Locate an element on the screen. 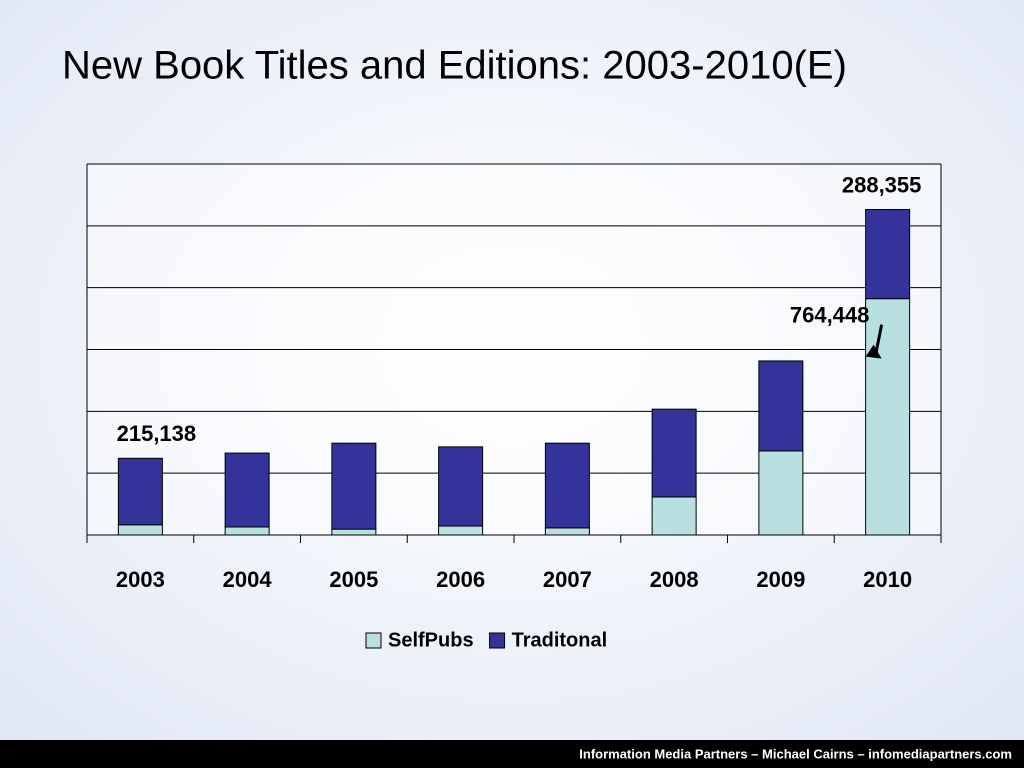 The height and width of the screenshot is (768, 1024). footer-bar is located at coordinates (512, 754).